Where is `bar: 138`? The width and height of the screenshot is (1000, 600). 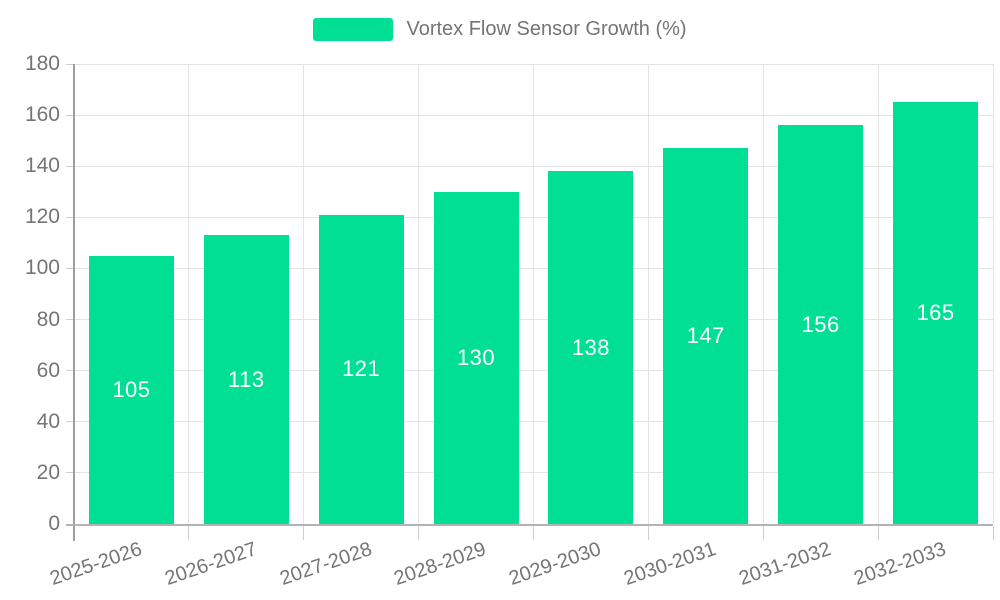
bar: 138 is located at coordinates (591, 347).